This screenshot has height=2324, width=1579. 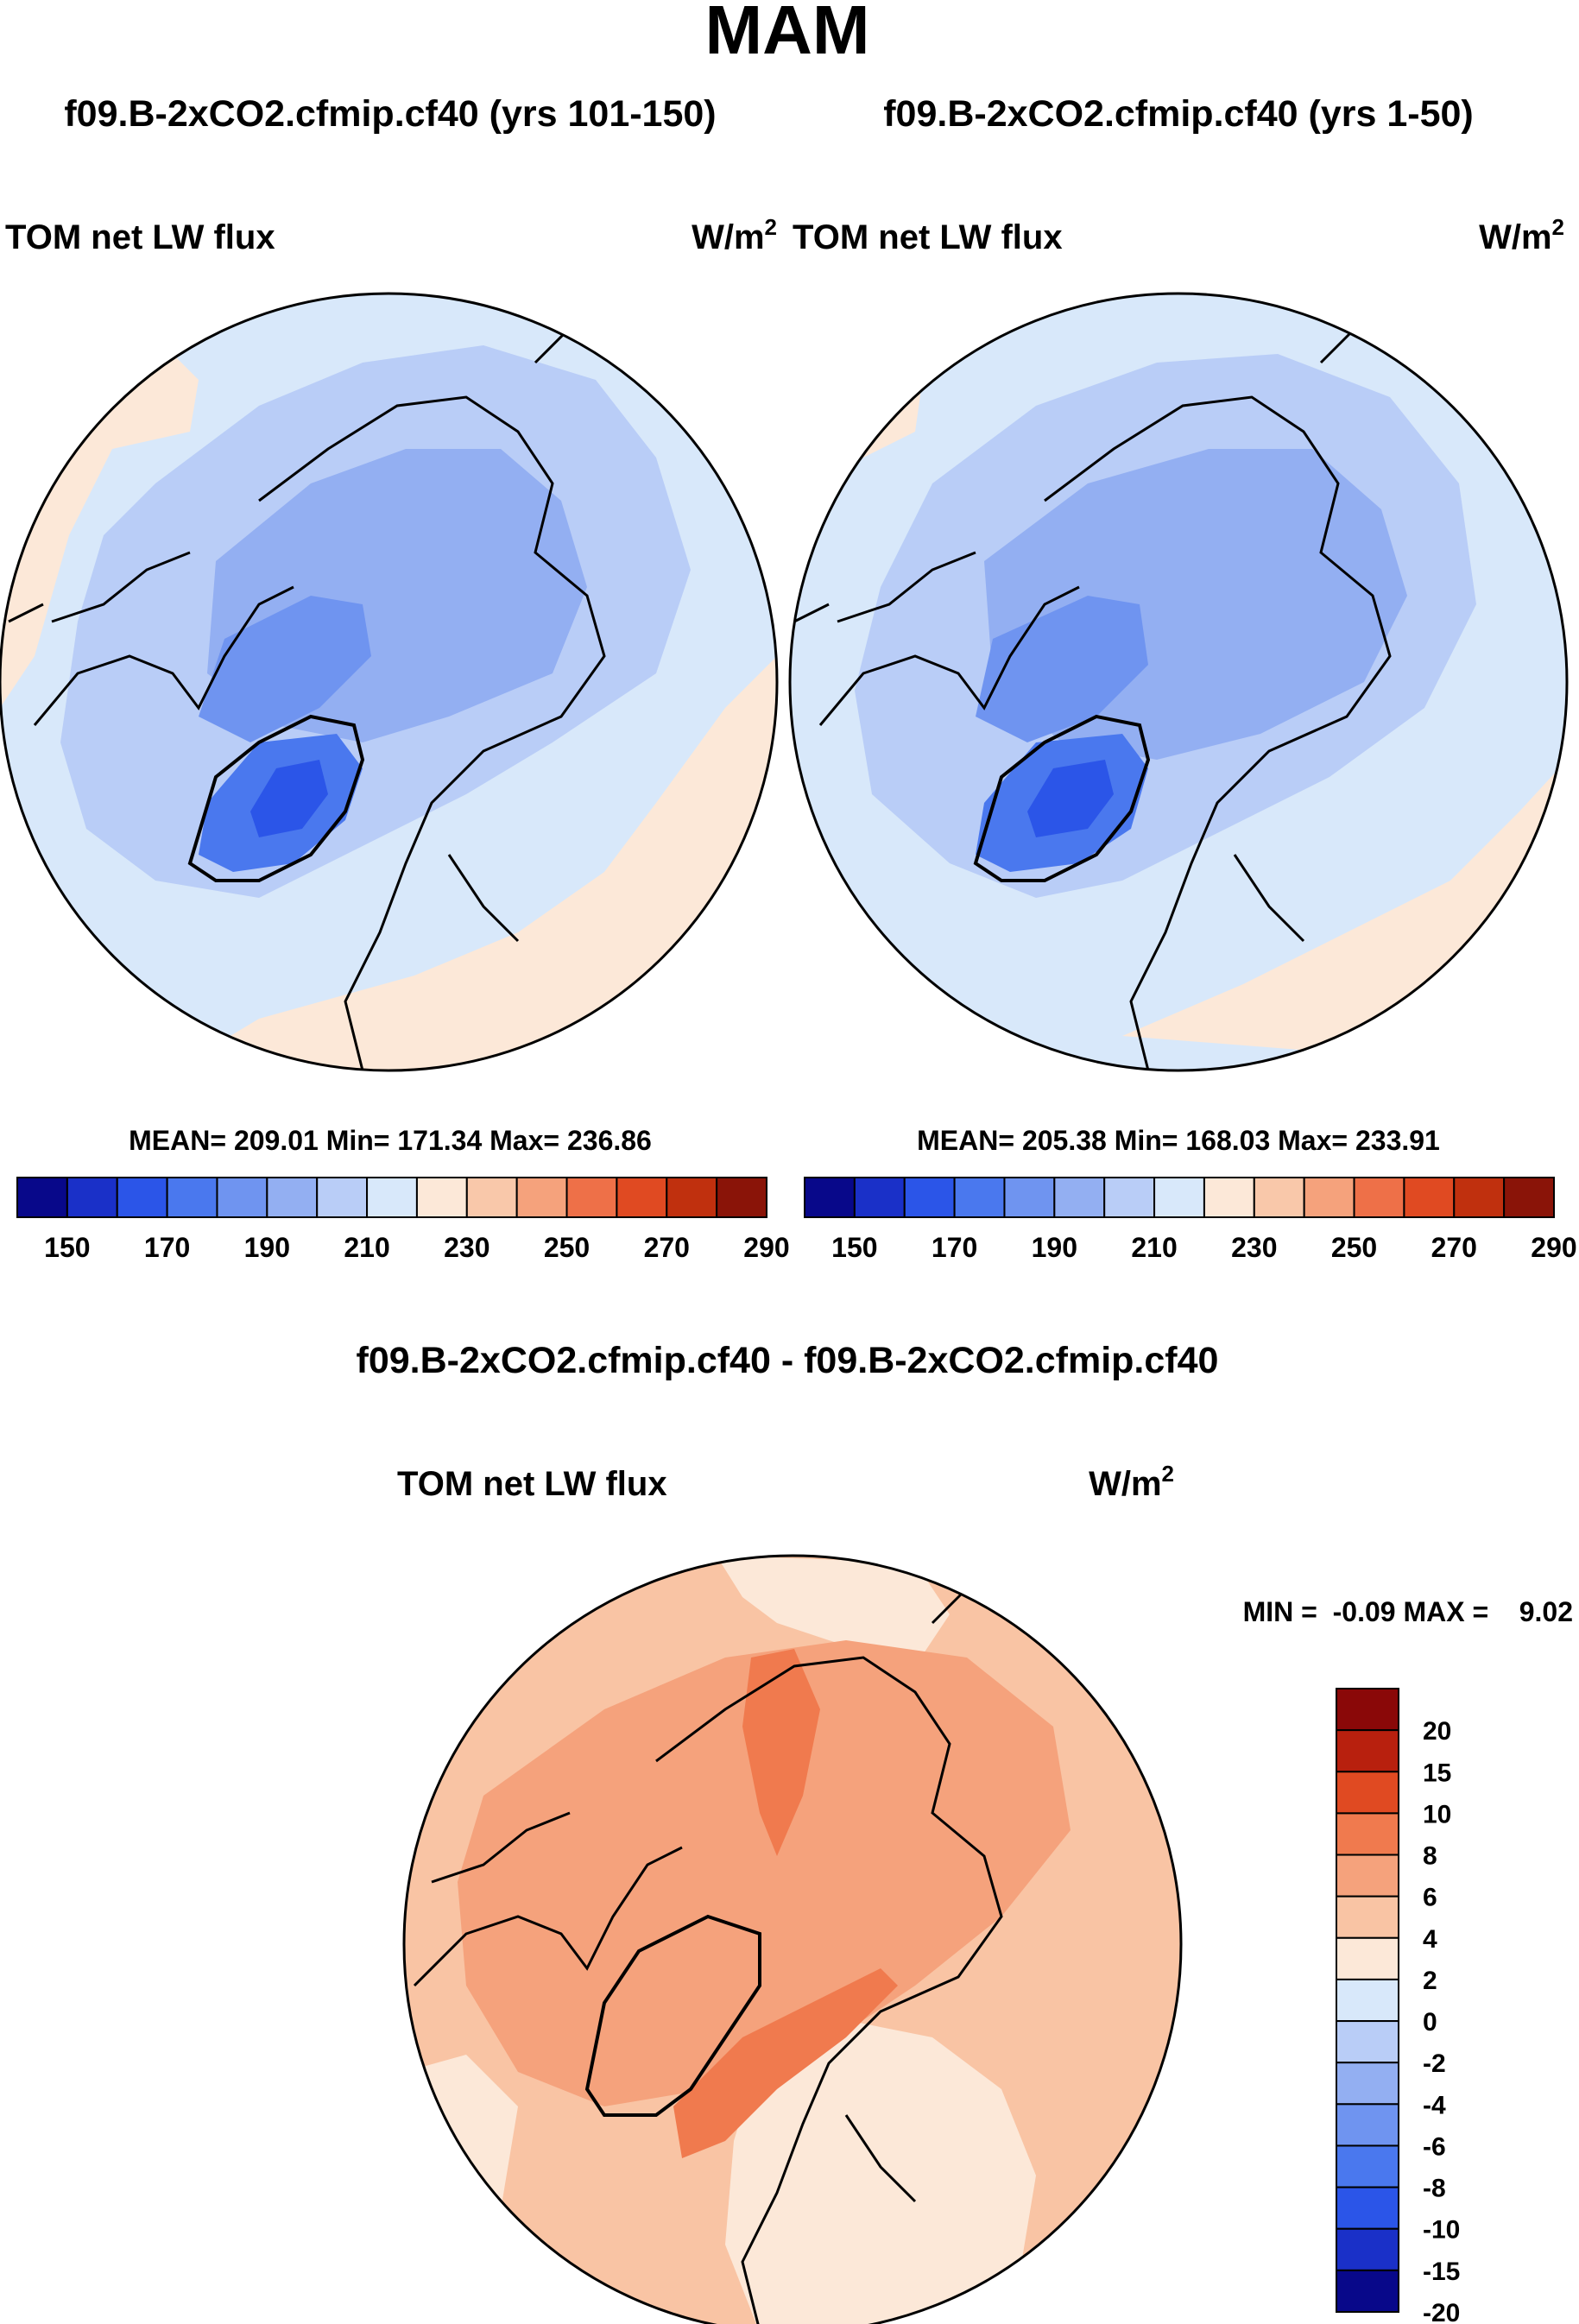 I want to click on panel-a-colorbar-tick-label: 290, so click(x=766, y=1247).